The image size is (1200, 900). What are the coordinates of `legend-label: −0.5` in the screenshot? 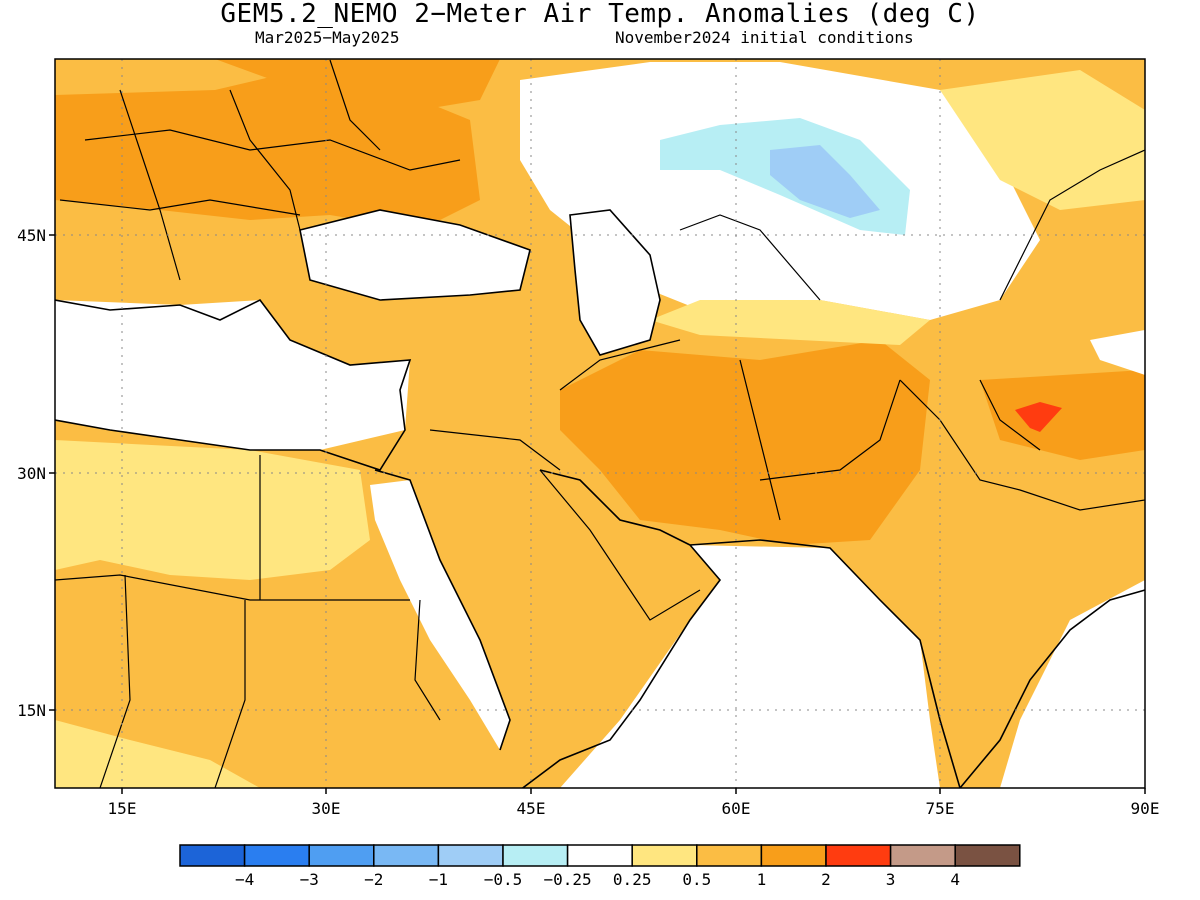 It's located at (503, 879).